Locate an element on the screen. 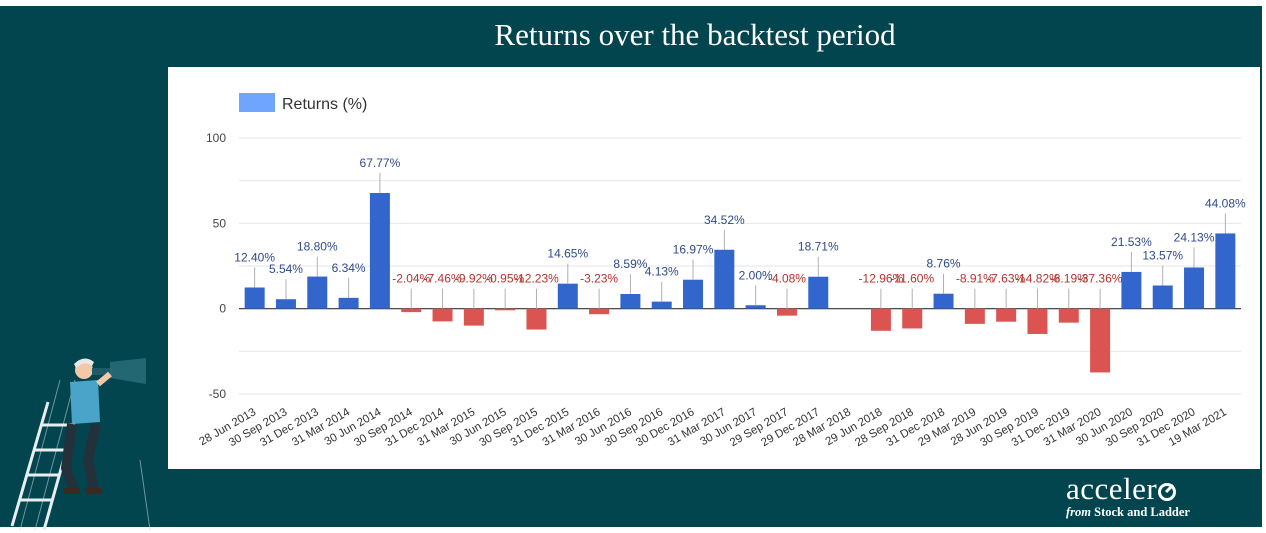  data-label: -11.60% is located at coordinates (912, 279).